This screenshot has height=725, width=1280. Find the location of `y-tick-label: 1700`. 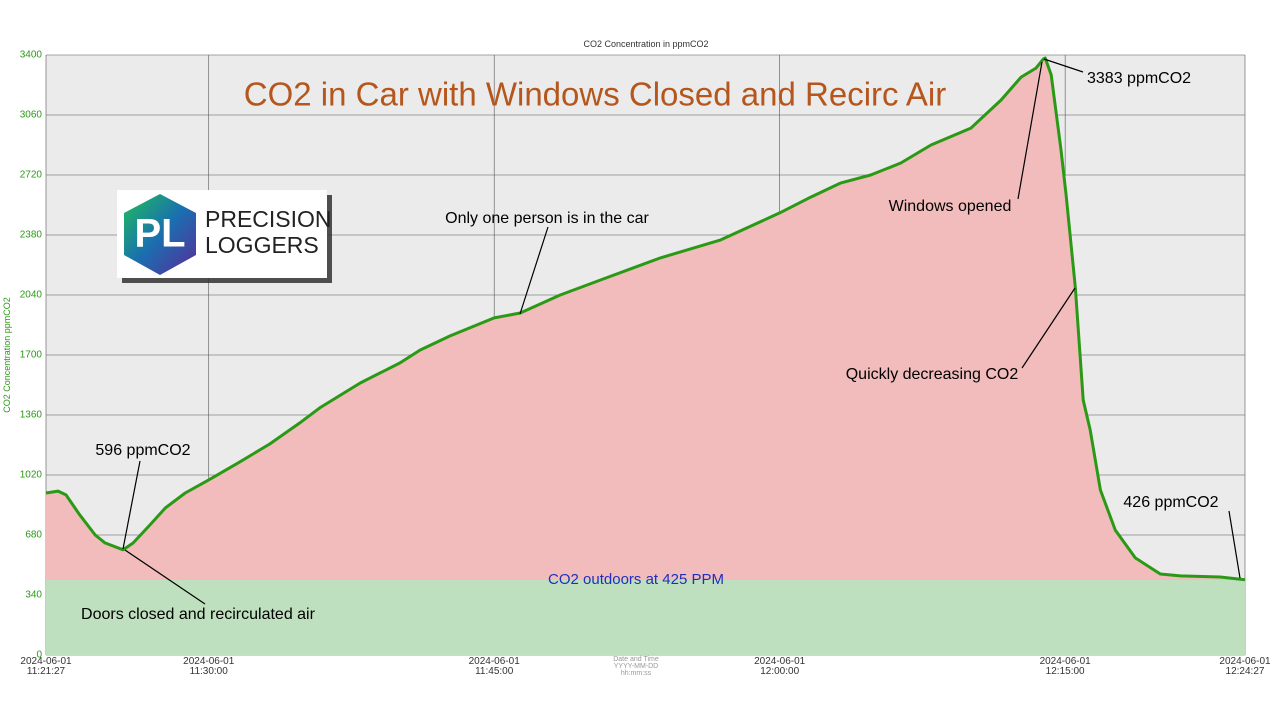

y-tick-label: 1700 is located at coordinates (31, 355).